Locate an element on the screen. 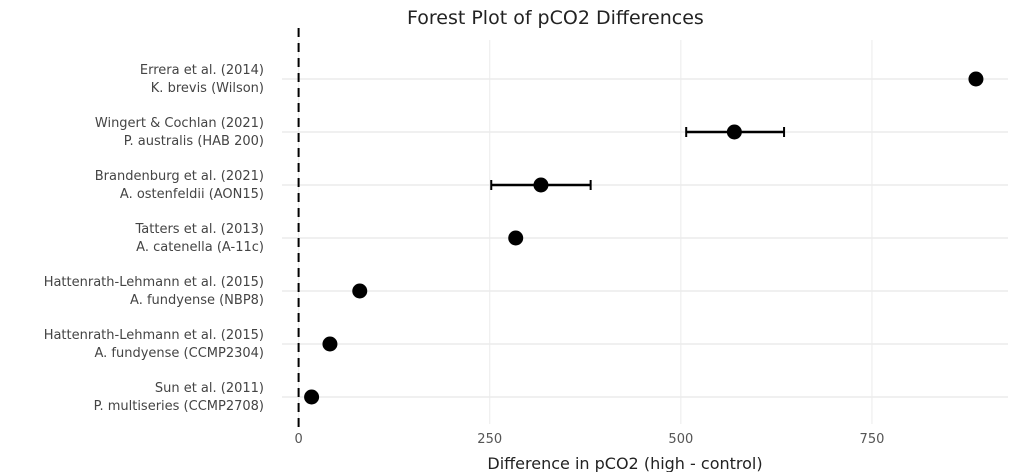  row-study-label: Errera et al. (2014) is located at coordinates (202, 70).